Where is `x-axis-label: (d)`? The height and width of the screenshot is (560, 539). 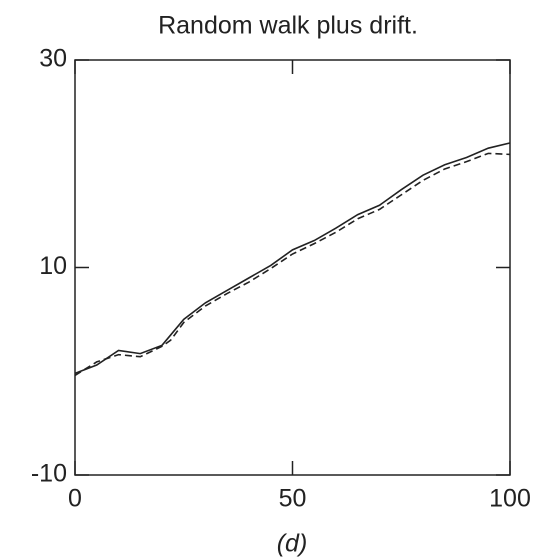
x-axis-label: (d) is located at coordinates (292, 544).